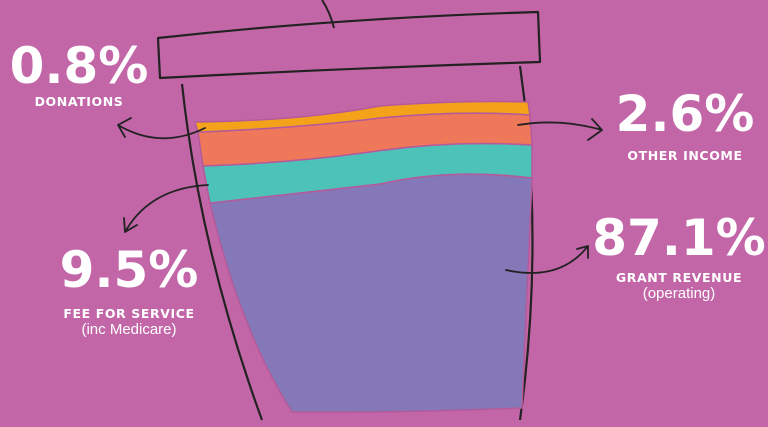  I want to click on fee-for-service-arrow, so click(166, 208).